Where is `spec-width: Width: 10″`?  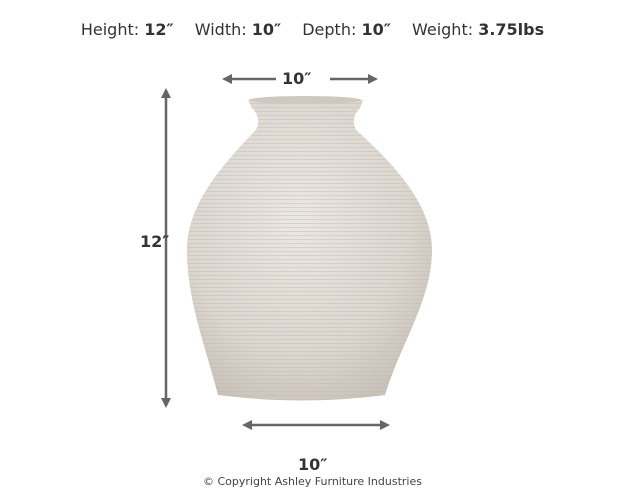
spec-width: Width: 10″ is located at coordinates (238, 29).